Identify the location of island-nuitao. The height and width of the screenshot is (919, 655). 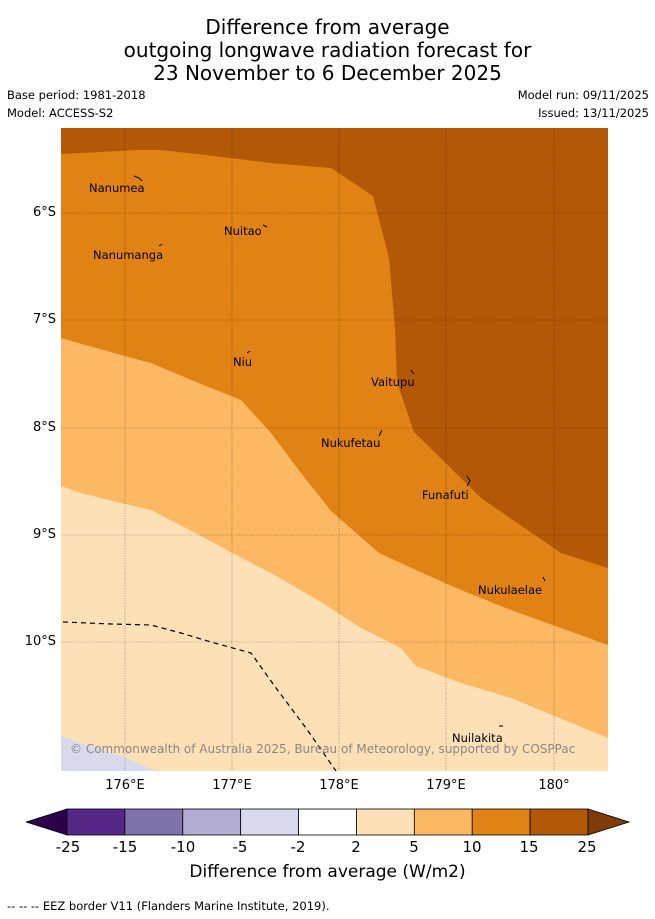
(265, 226).